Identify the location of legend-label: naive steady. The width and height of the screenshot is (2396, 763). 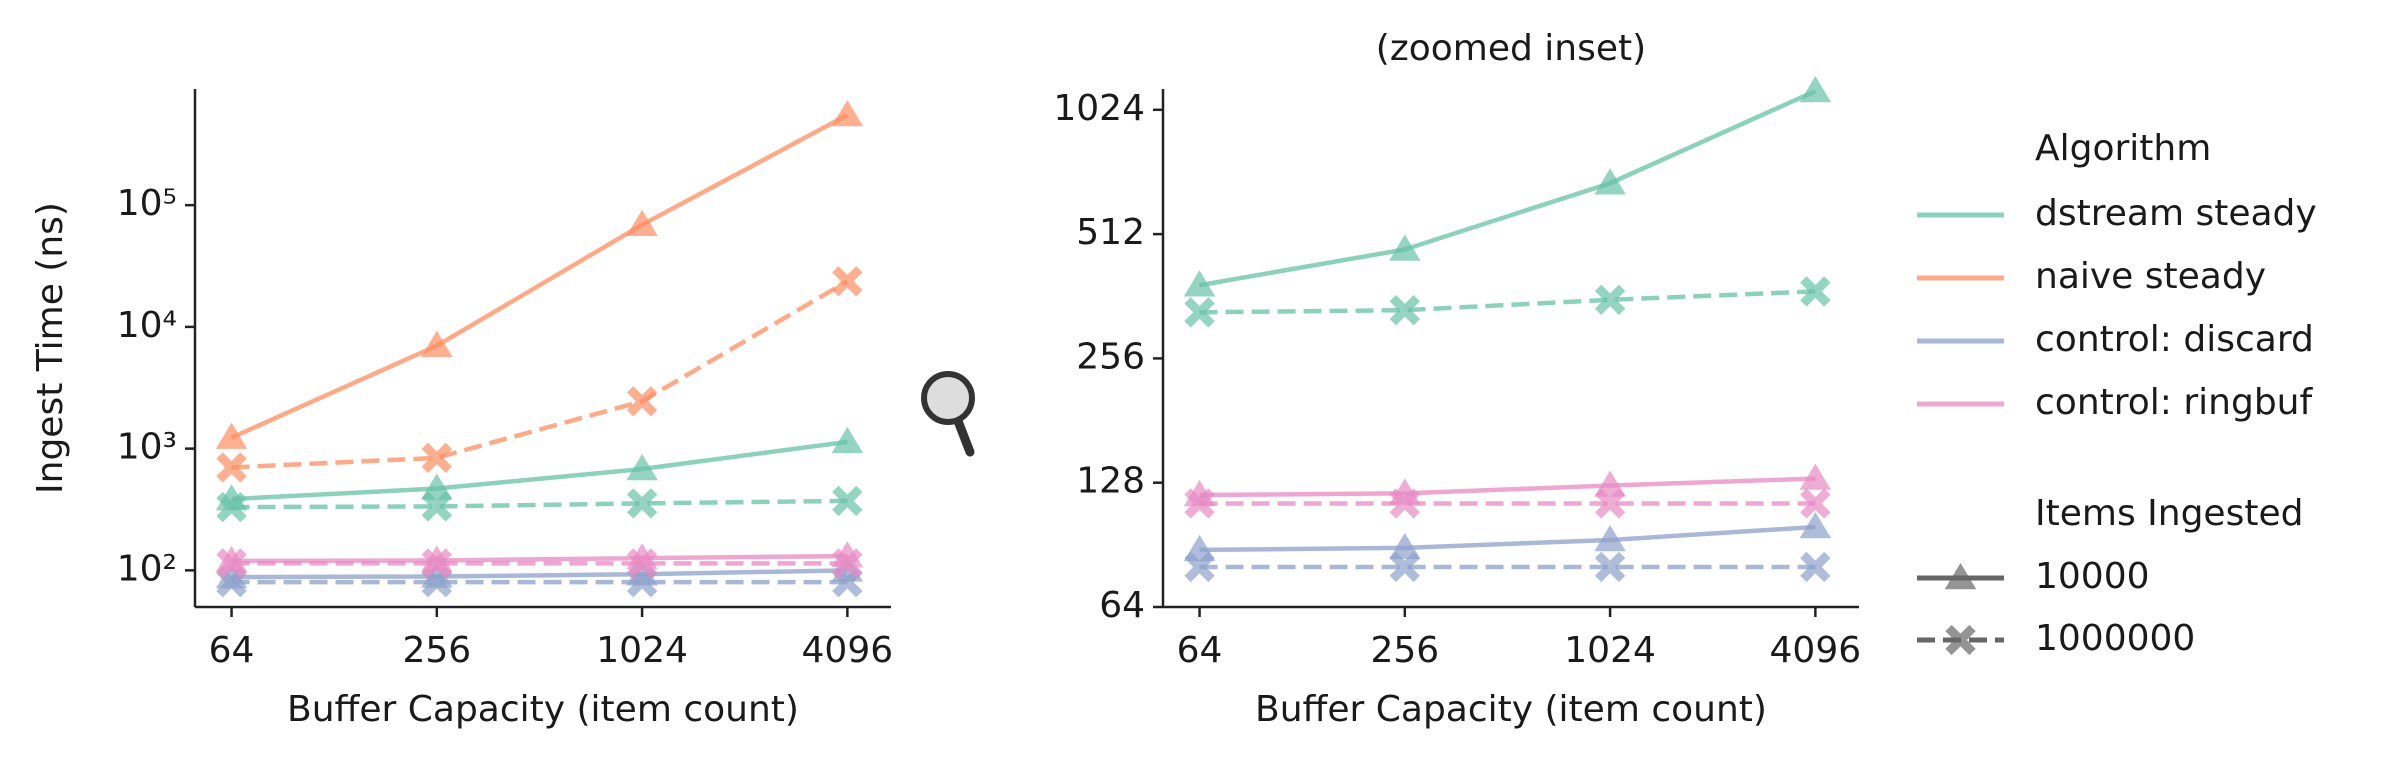
(2150, 276).